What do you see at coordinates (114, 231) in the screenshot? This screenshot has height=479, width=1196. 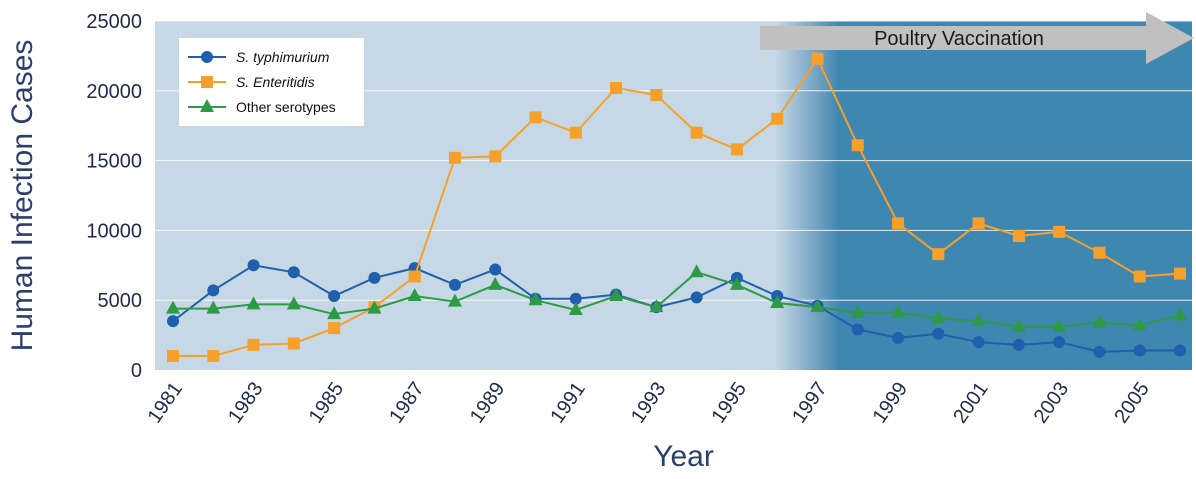 I see `y-tick-label: 10000` at bounding box center [114, 231].